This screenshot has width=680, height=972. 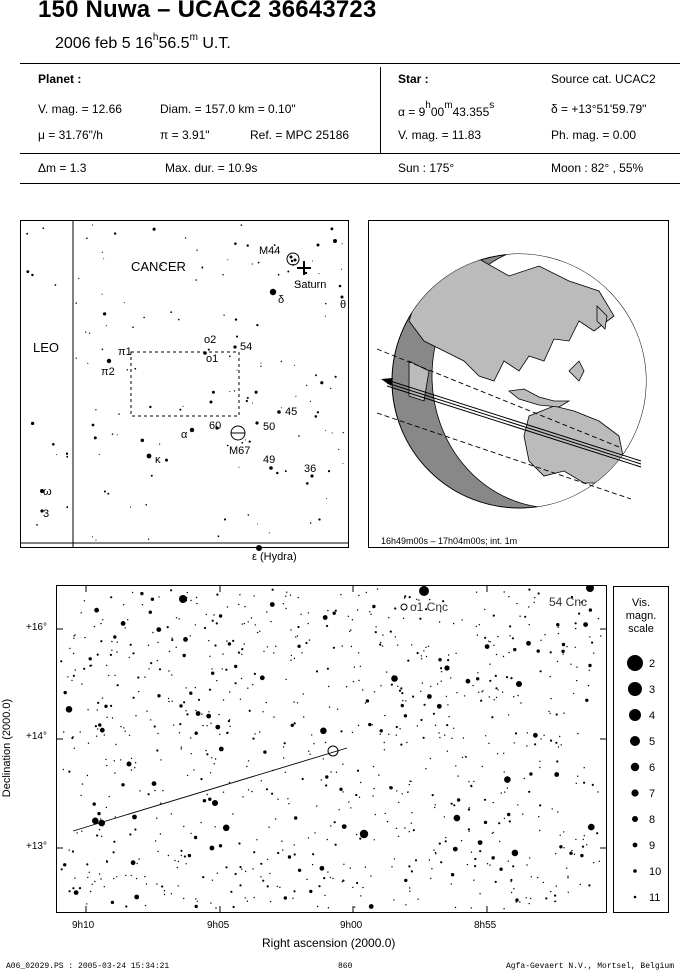 I want to click on legend-mag-9-label: 9, so click(x=652, y=846).